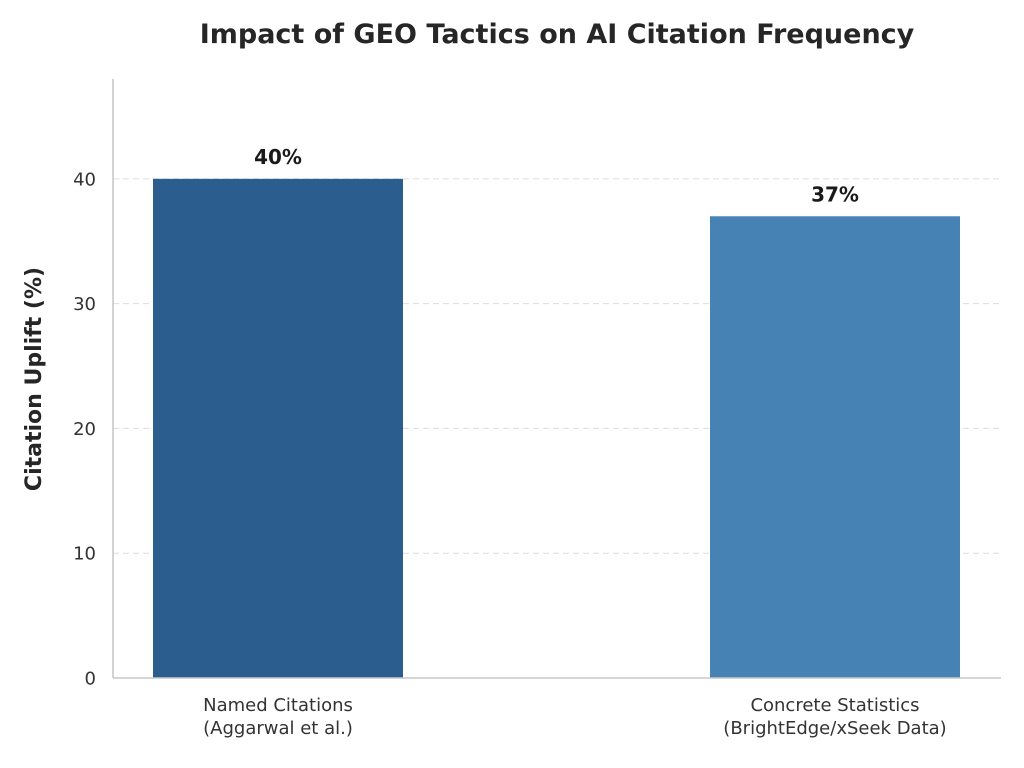 The height and width of the screenshot is (768, 1024). What do you see at coordinates (278, 728) in the screenshot?
I see `x-tick-label-line: (Aggarwal et al.)` at bounding box center [278, 728].